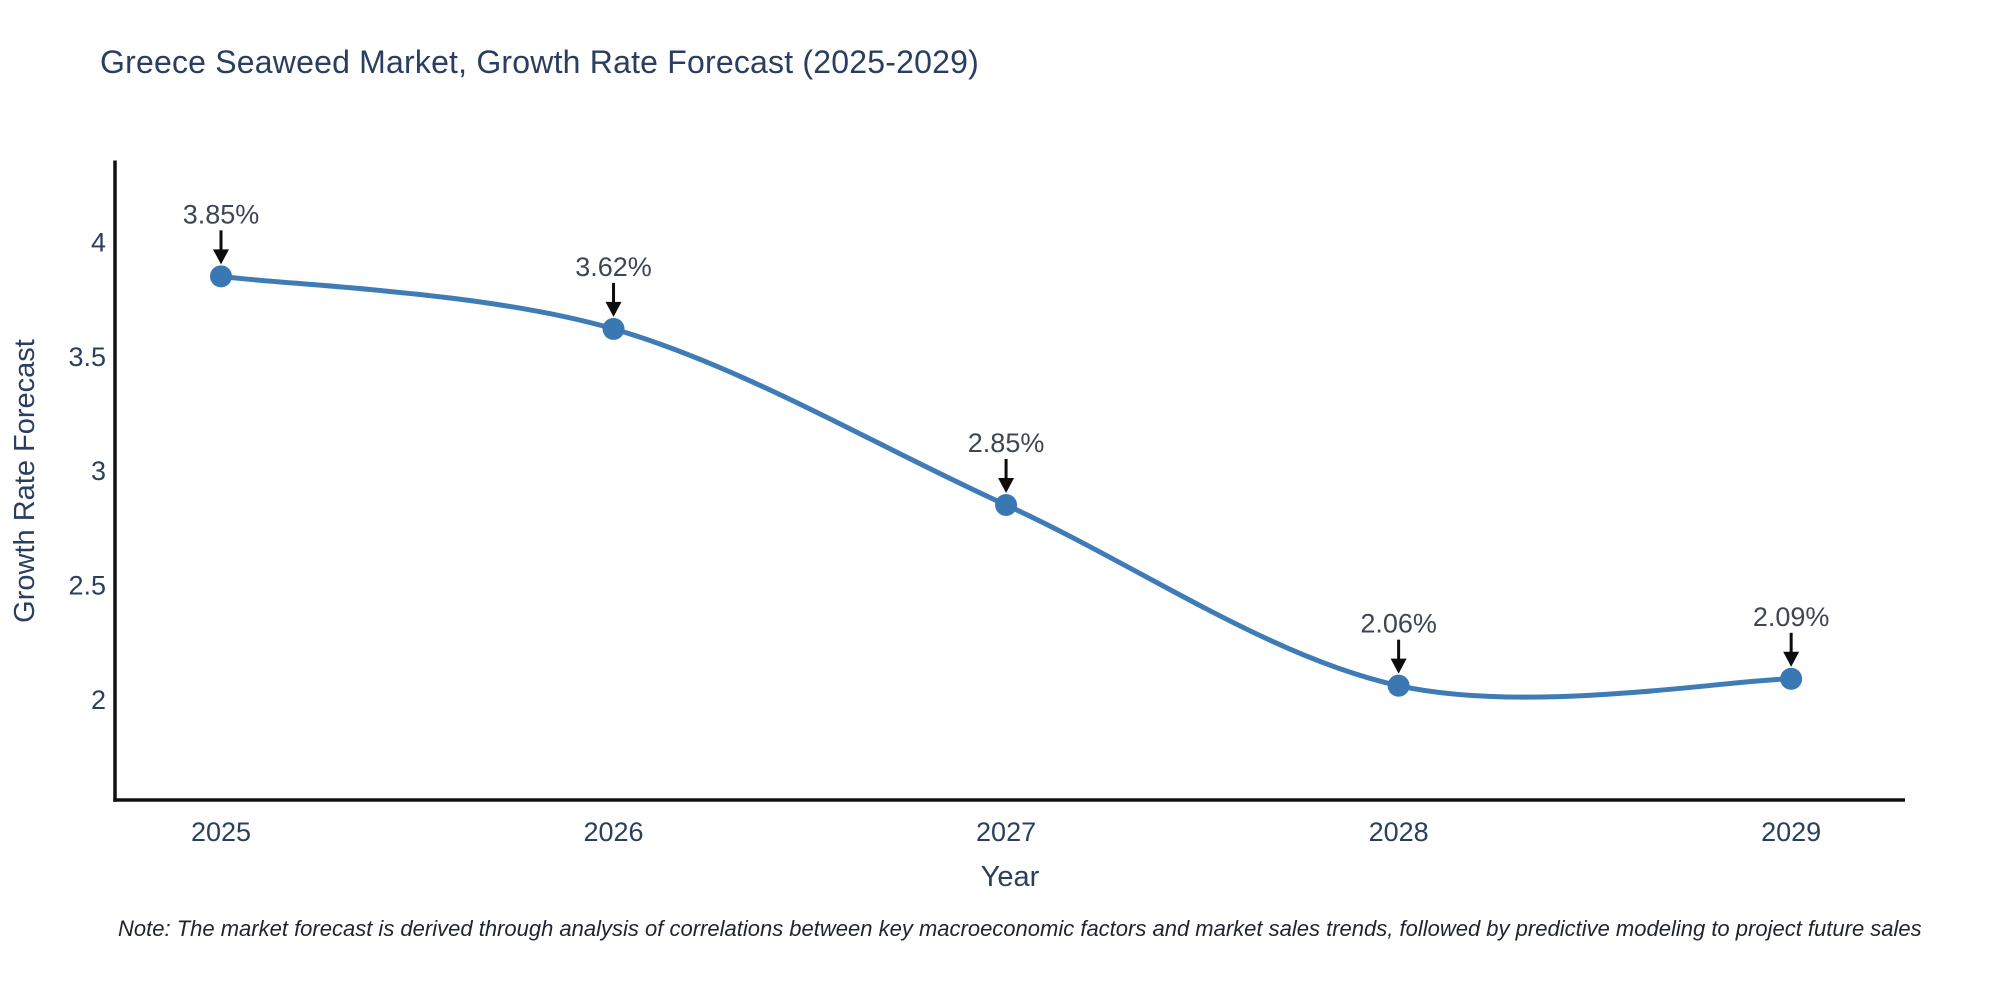 This screenshot has height=1000, width=2000. I want to click on x-tick-label: 2025, so click(221, 832).